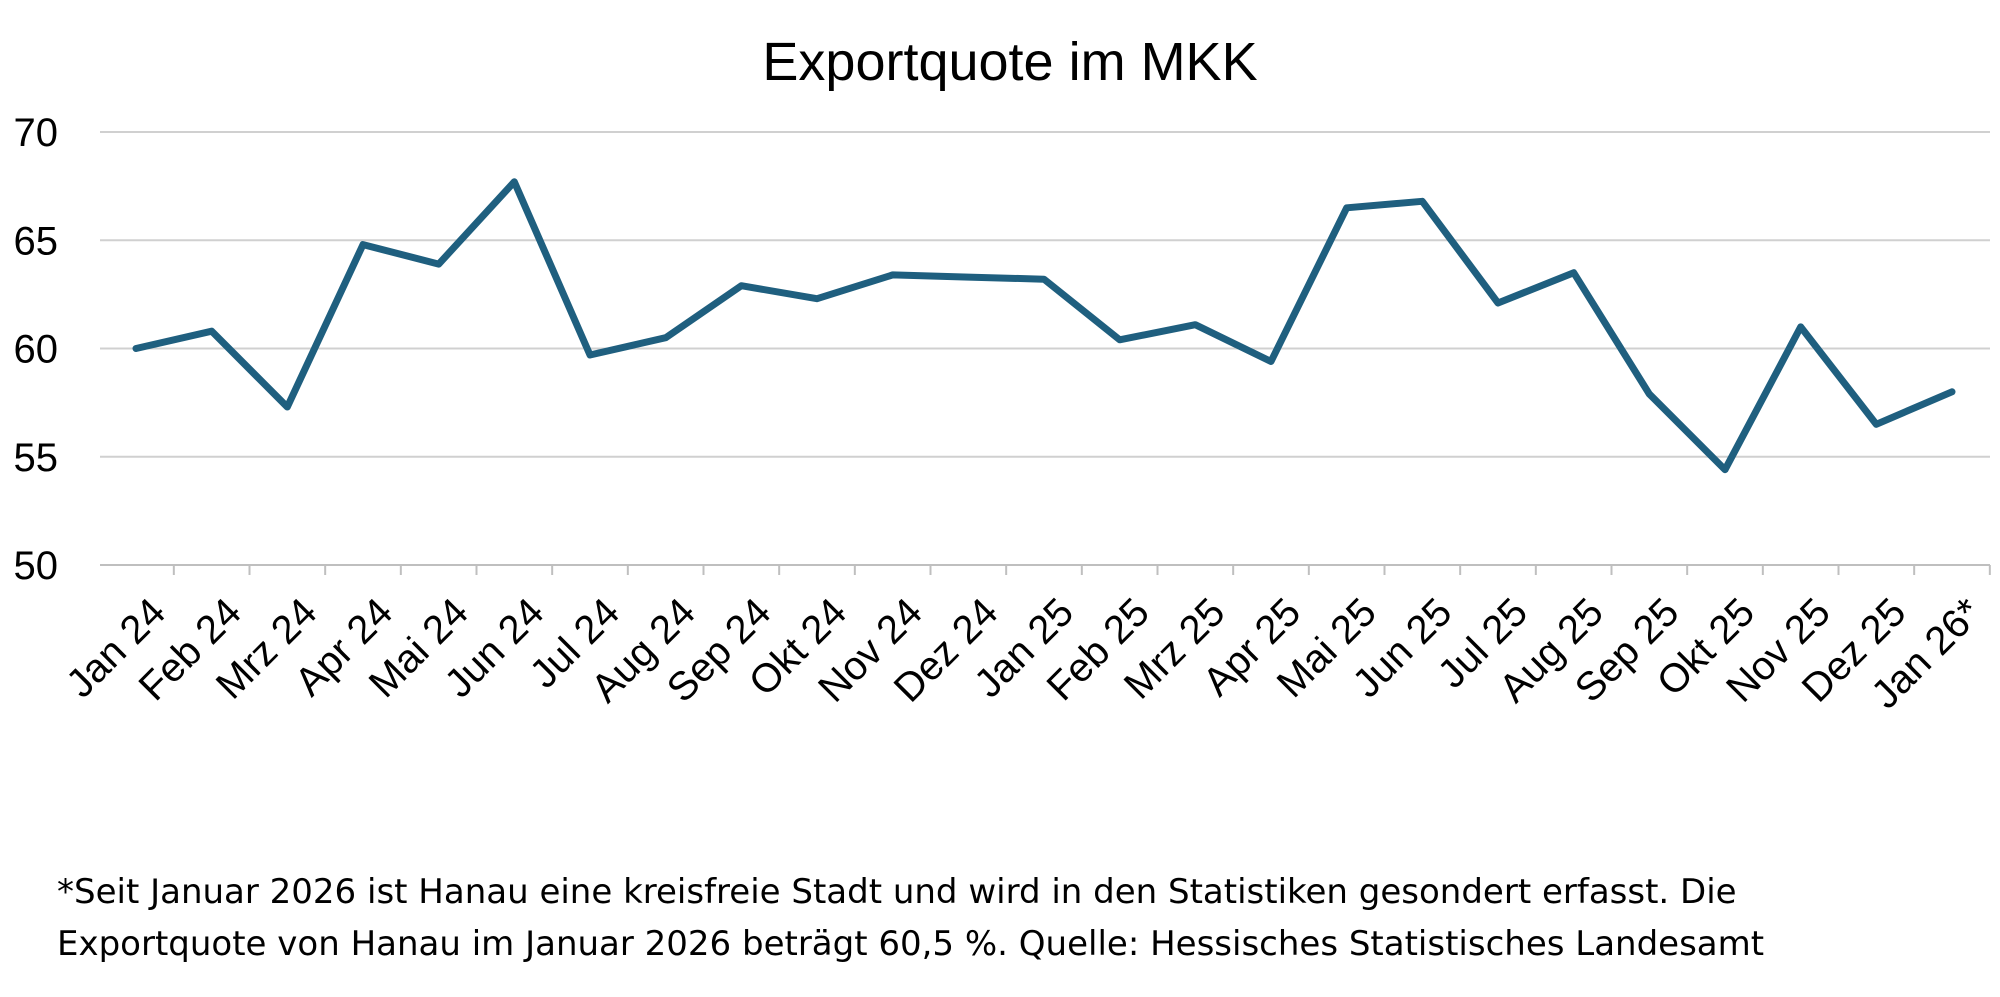 This screenshot has height=997, width=2000. What do you see at coordinates (36, 458) in the screenshot?
I see `y-tick-label: 55` at bounding box center [36, 458].